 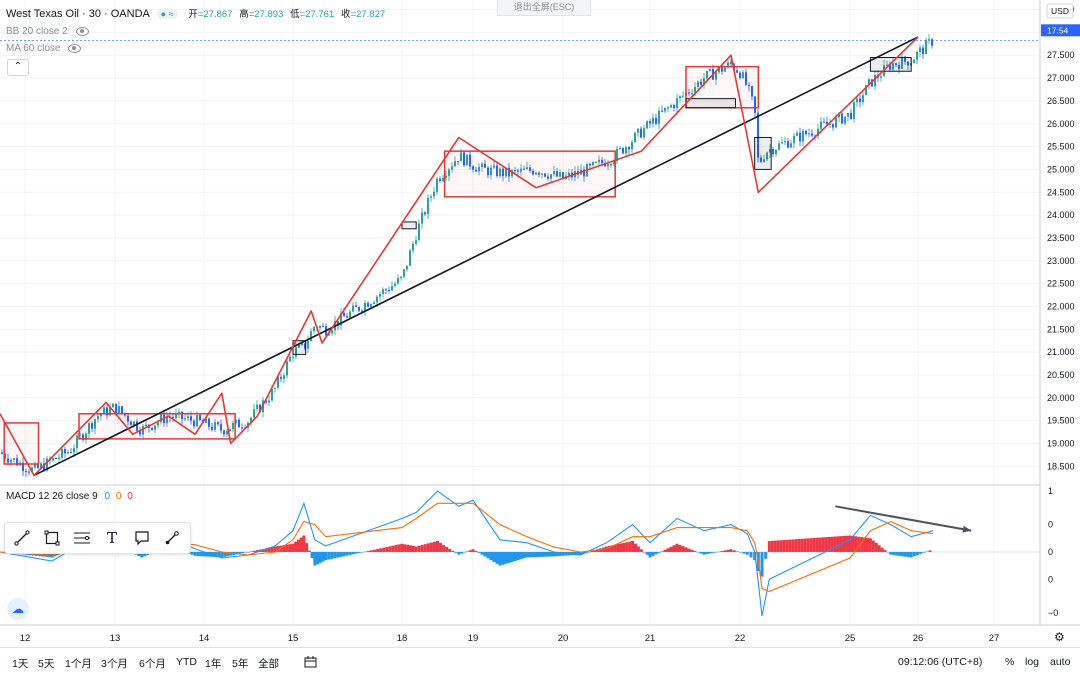 I want to click on macd-tick-label: 1, so click(x=1050, y=491).